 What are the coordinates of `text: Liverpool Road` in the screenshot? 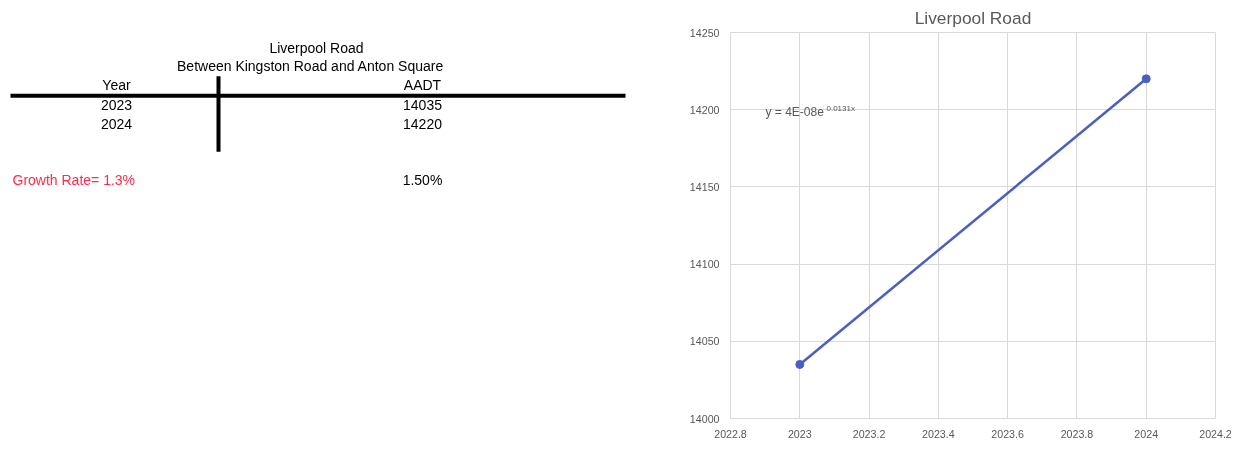 It's located at (316, 48).